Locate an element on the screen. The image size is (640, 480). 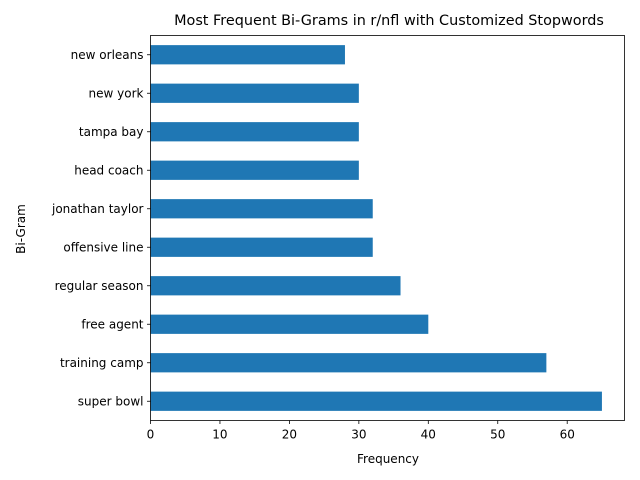
bar-offensive-line is located at coordinates (261, 247).